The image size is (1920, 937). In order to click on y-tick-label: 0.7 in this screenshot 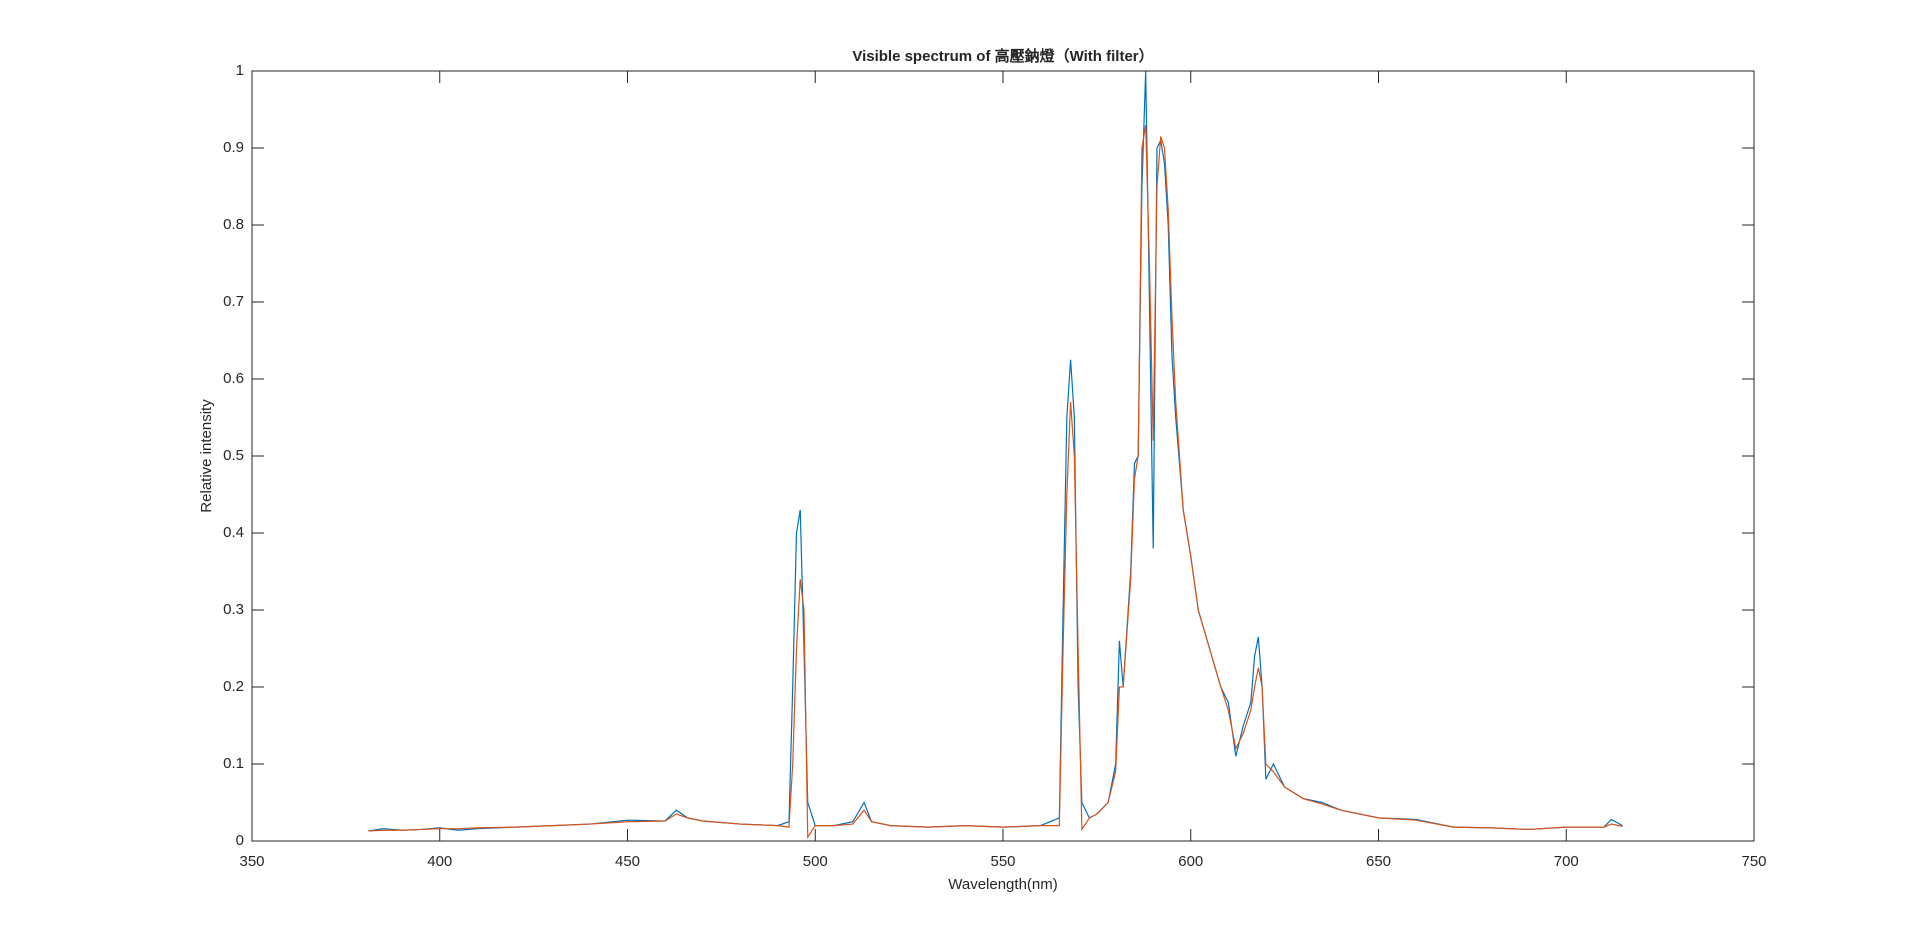, I will do `click(233, 301)`.